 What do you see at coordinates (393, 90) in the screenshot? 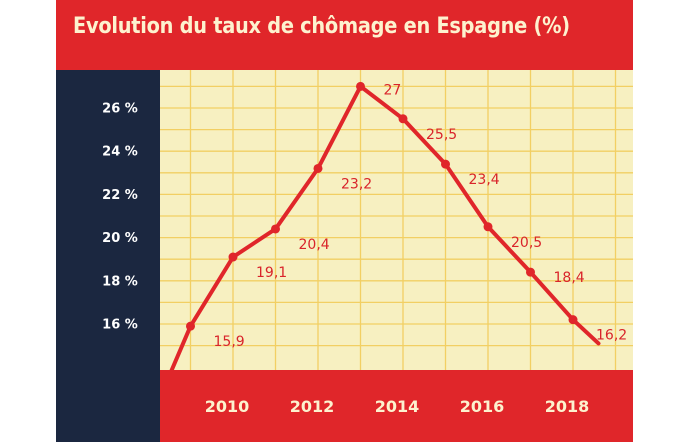
I see `data-label: 27` at bounding box center [393, 90].